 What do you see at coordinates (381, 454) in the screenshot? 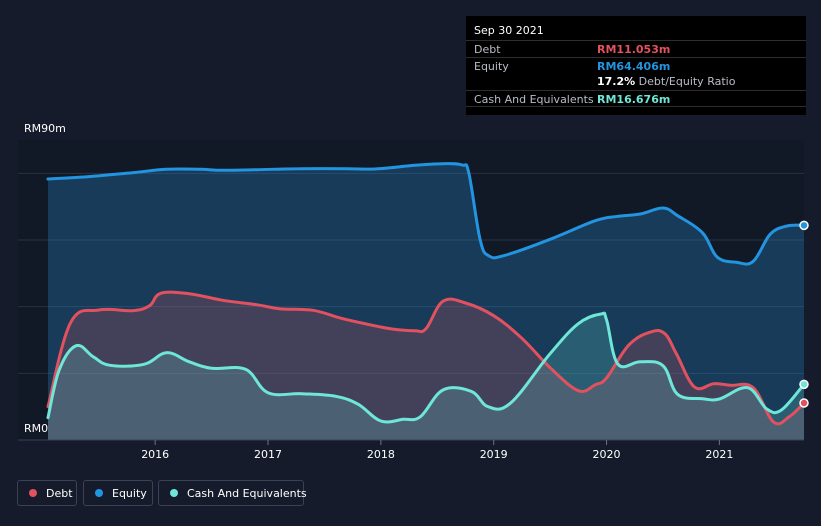
I see `x-tick-label: 2018` at bounding box center [381, 454].